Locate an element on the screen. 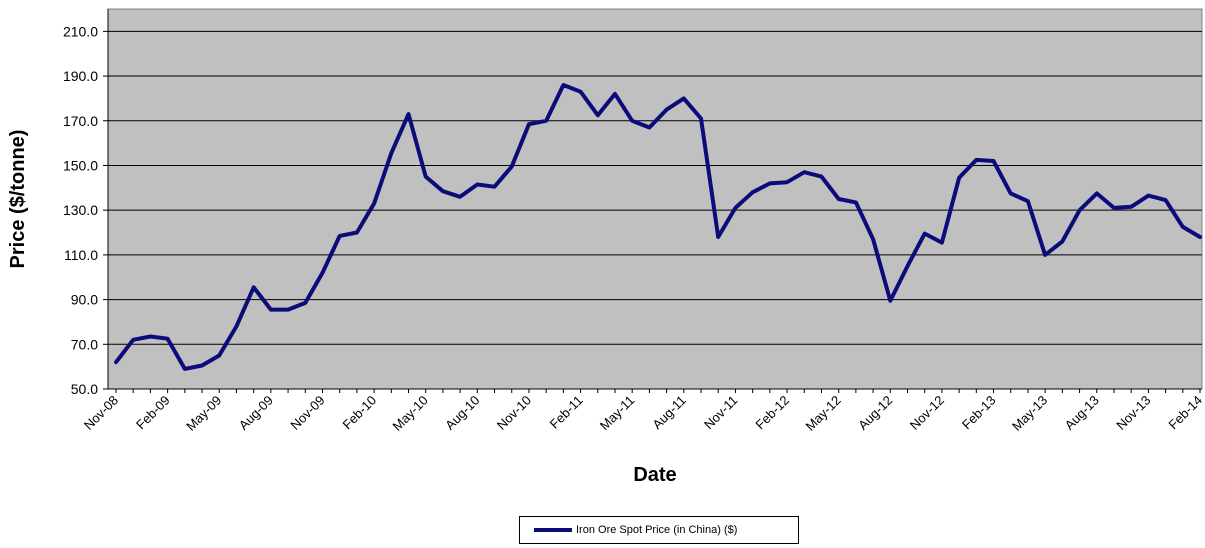 This screenshot has width=1205, height=548. x-tick-label: May-11 is located at coordinates (617, 413).